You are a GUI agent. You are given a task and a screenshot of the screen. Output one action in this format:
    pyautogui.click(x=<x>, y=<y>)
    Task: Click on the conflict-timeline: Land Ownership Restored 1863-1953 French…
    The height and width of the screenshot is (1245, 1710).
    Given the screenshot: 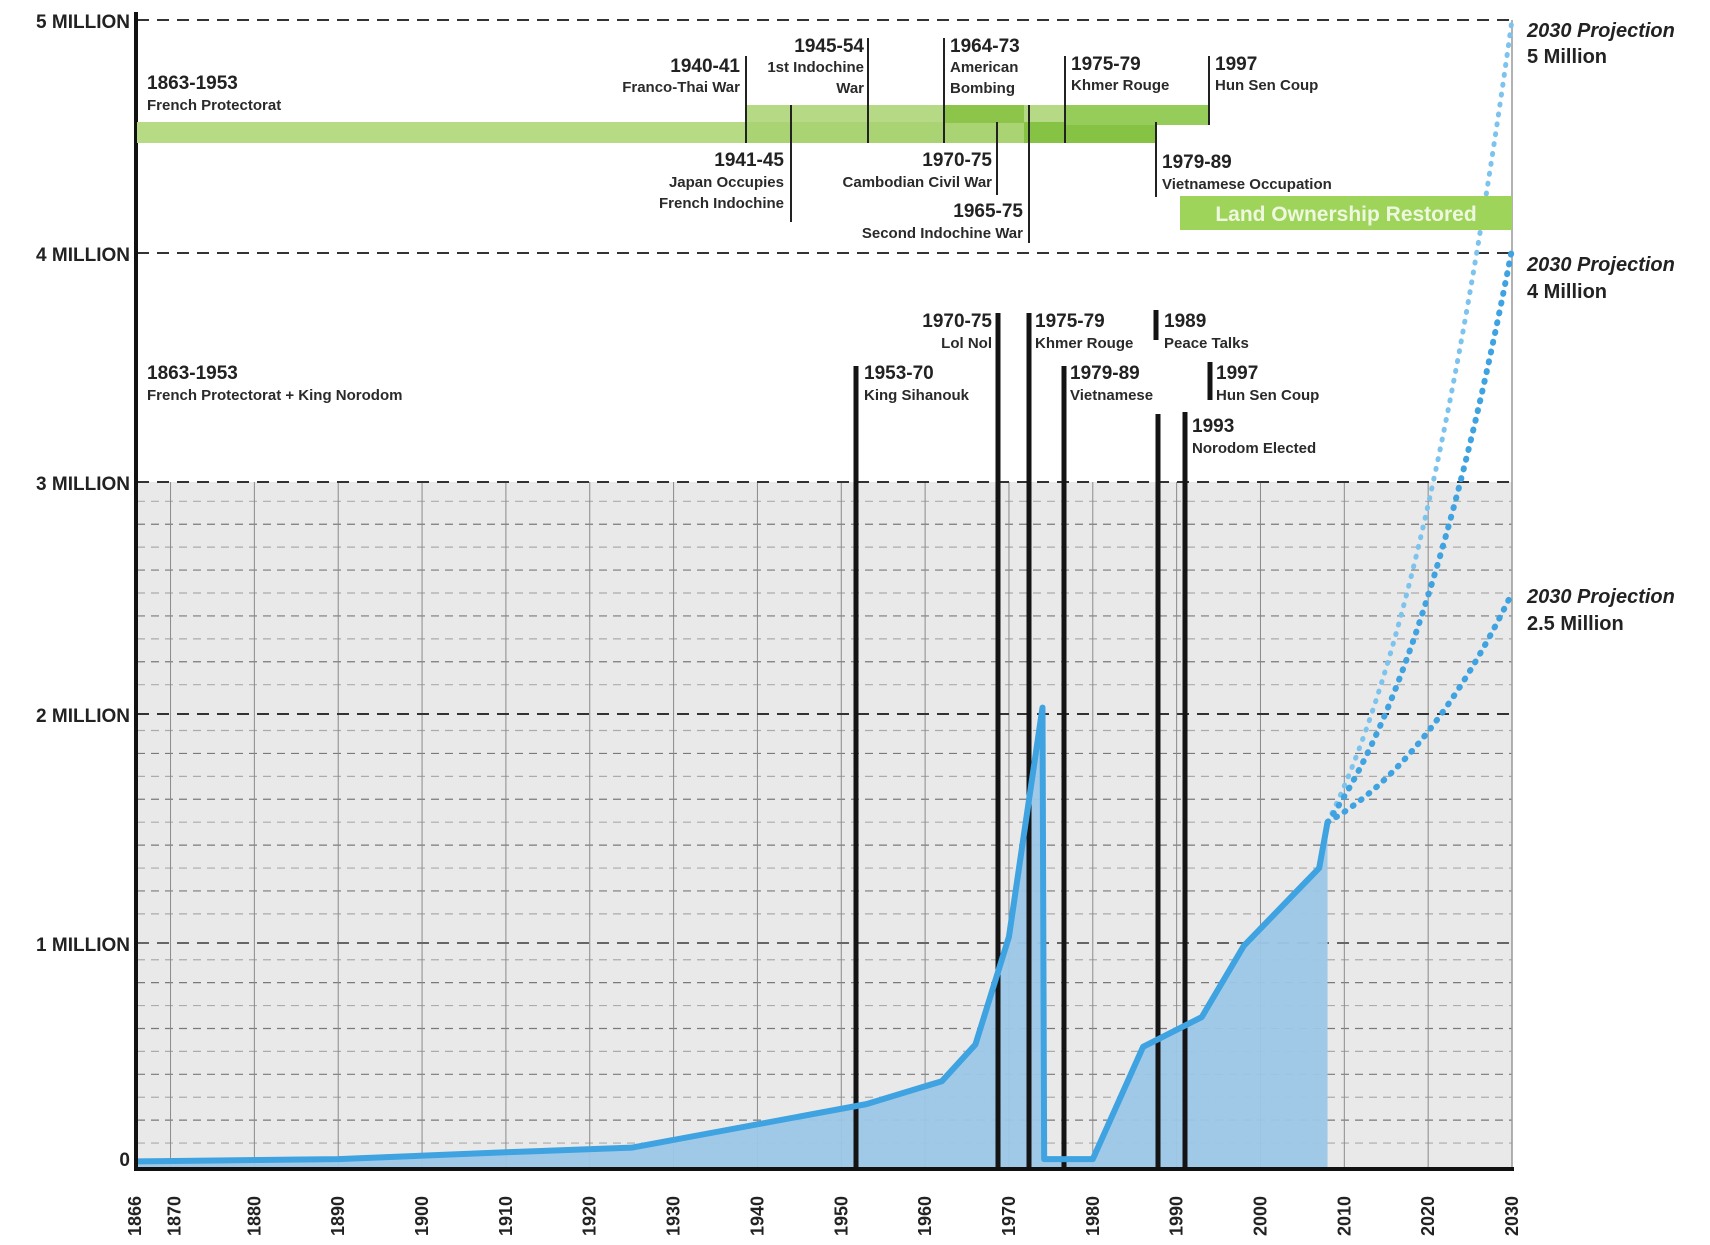 What is the action you would take?
    pyautogui.click(x=824, y=139)
    